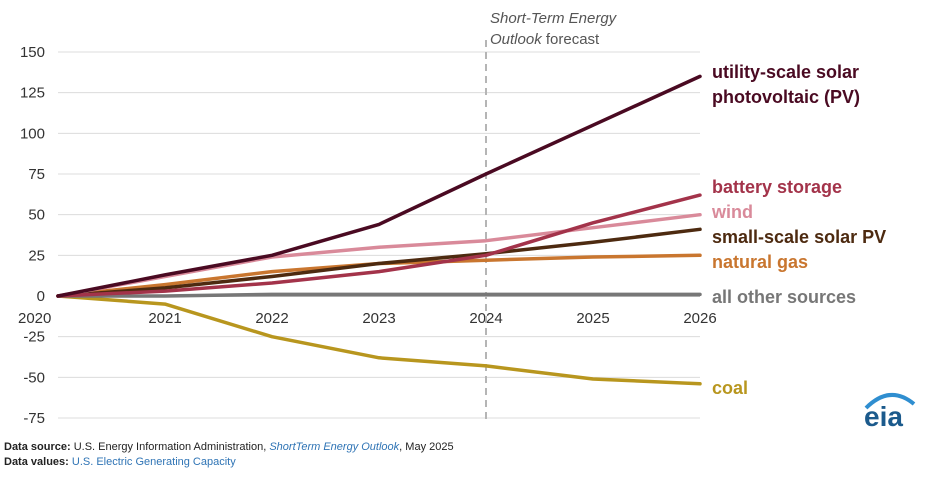 Image resolution: width=935 pixels, height=496 pixels. I want to click on series-line-coal, so click(379, 340).